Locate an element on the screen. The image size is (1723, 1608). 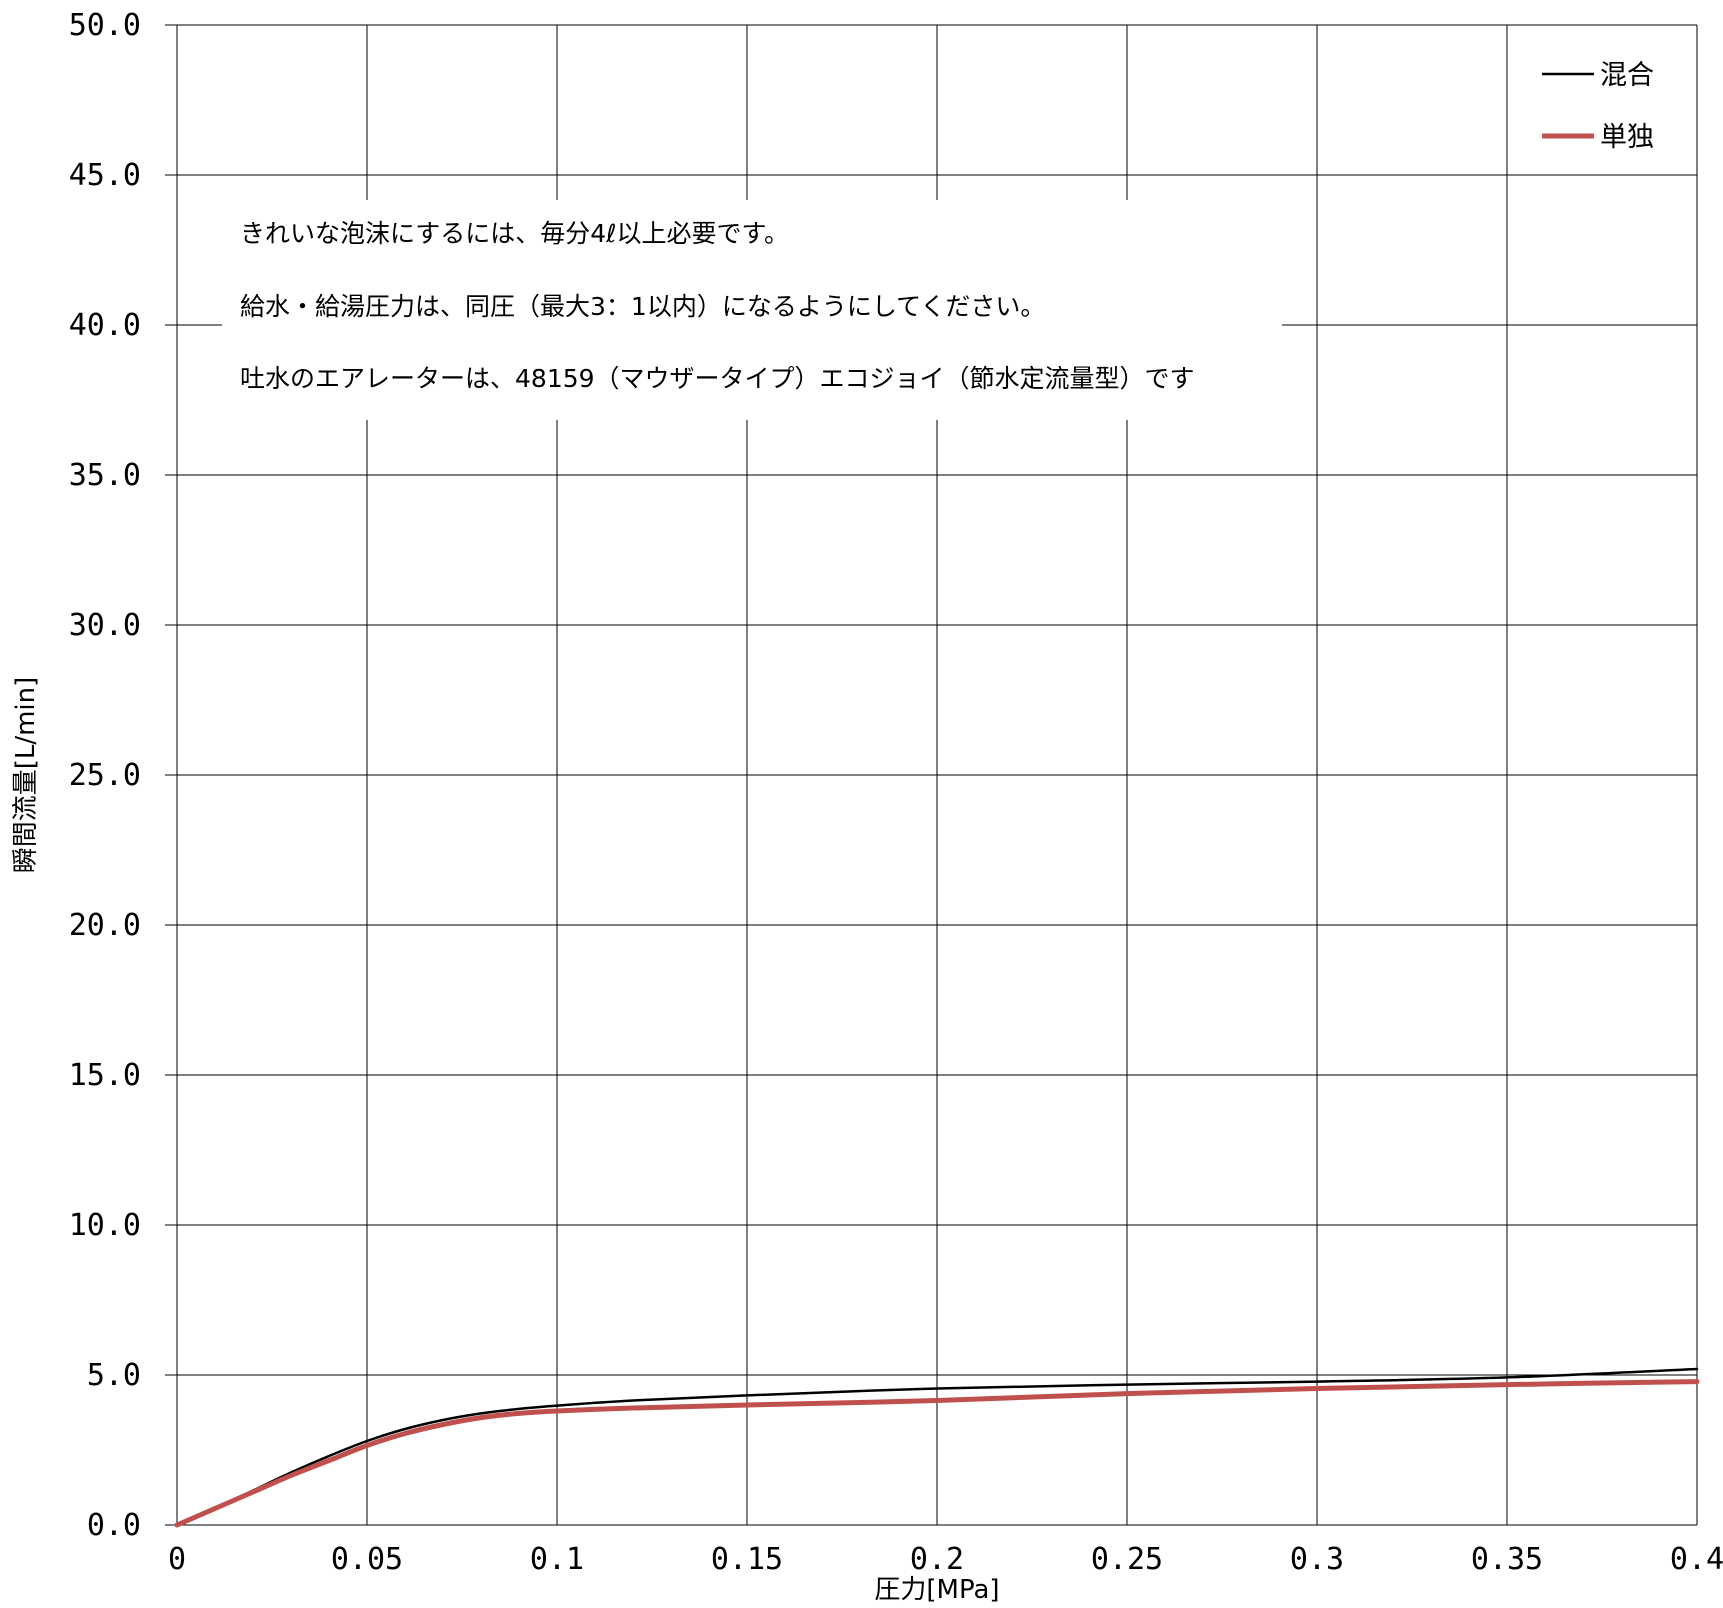
series-line-mixed is located at coordinates (937, 1447).